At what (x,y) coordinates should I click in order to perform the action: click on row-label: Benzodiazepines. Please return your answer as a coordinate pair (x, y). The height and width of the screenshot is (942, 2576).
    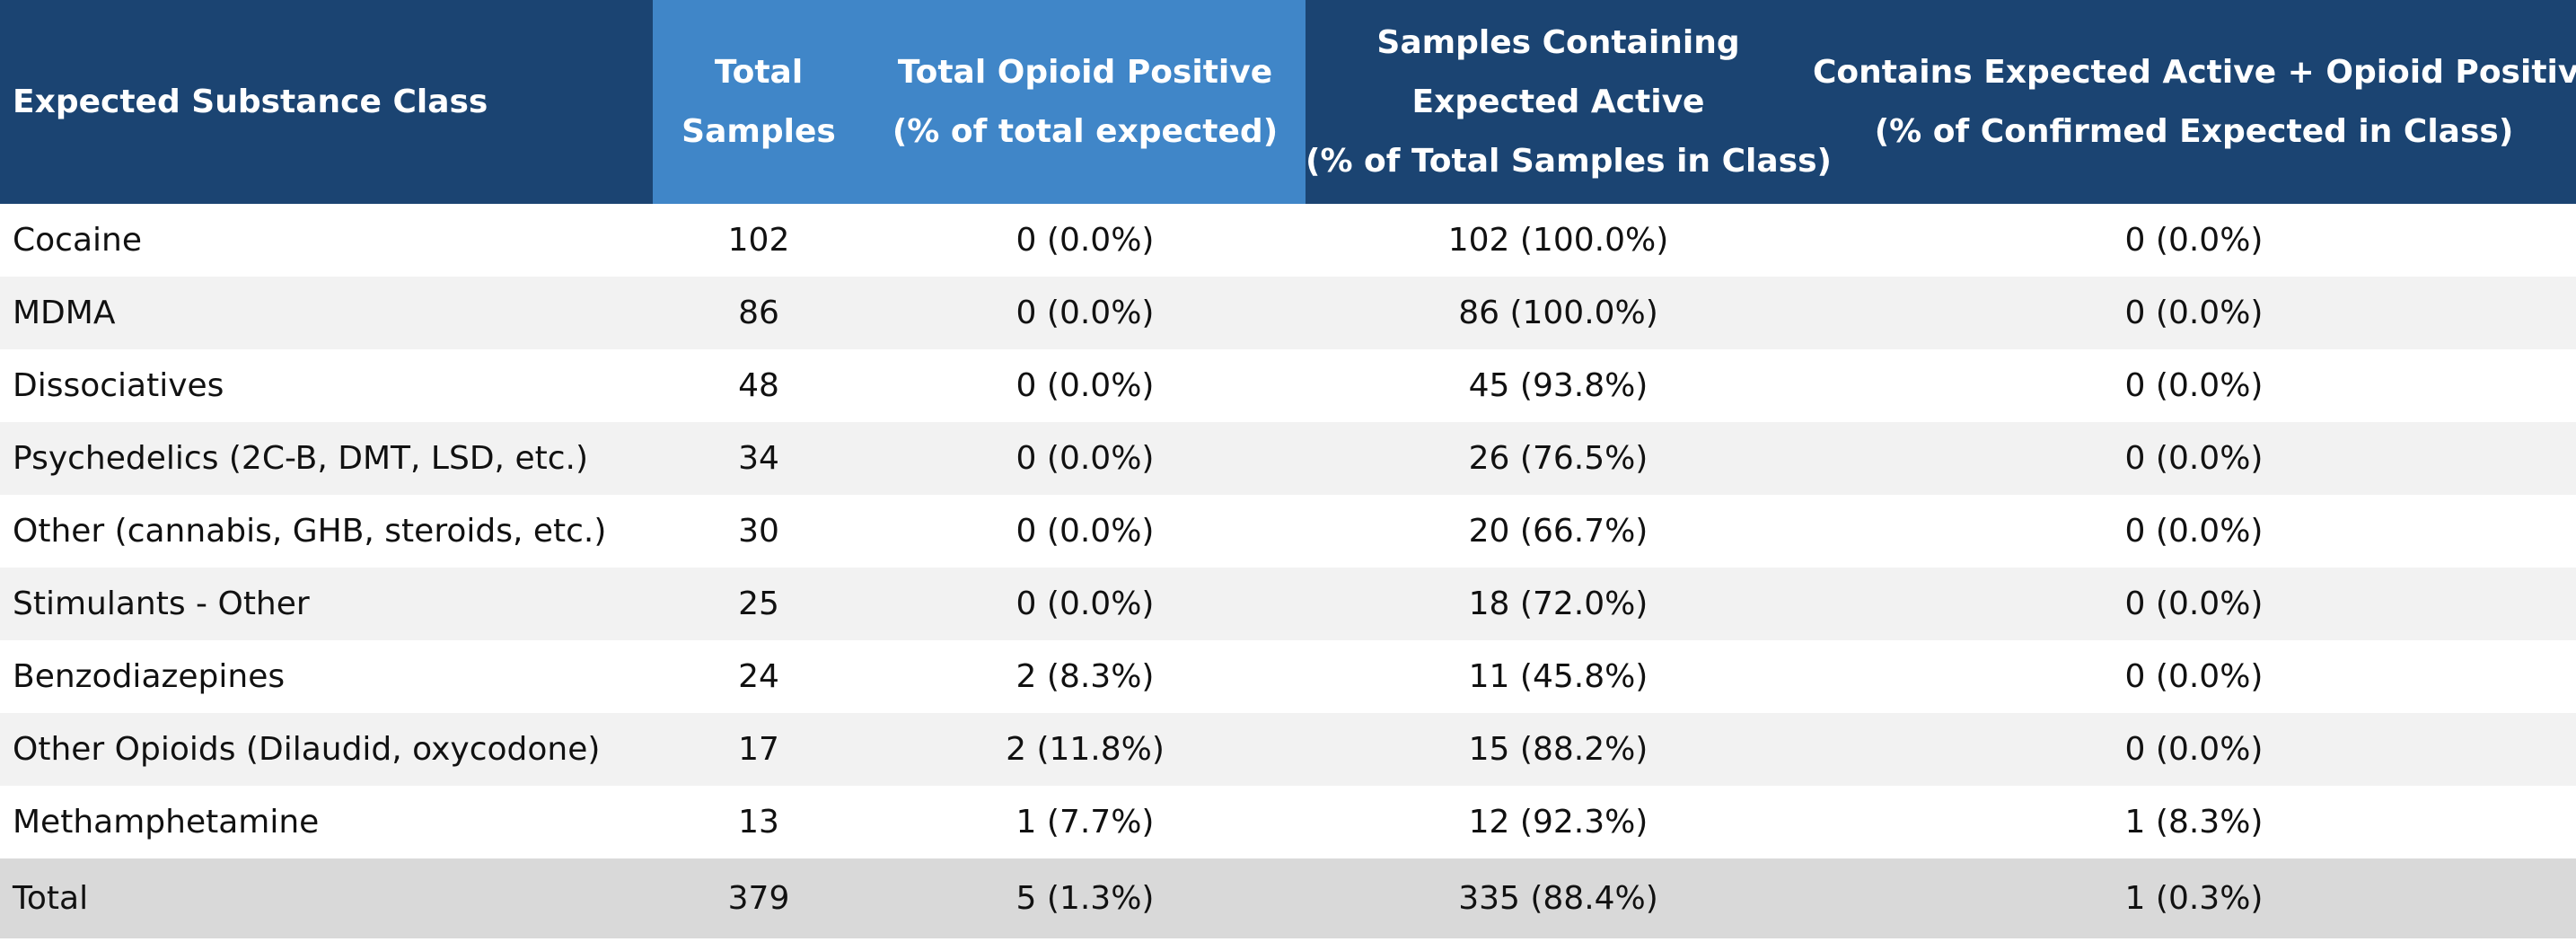
    Looking at the image, I should click on (326, 676).